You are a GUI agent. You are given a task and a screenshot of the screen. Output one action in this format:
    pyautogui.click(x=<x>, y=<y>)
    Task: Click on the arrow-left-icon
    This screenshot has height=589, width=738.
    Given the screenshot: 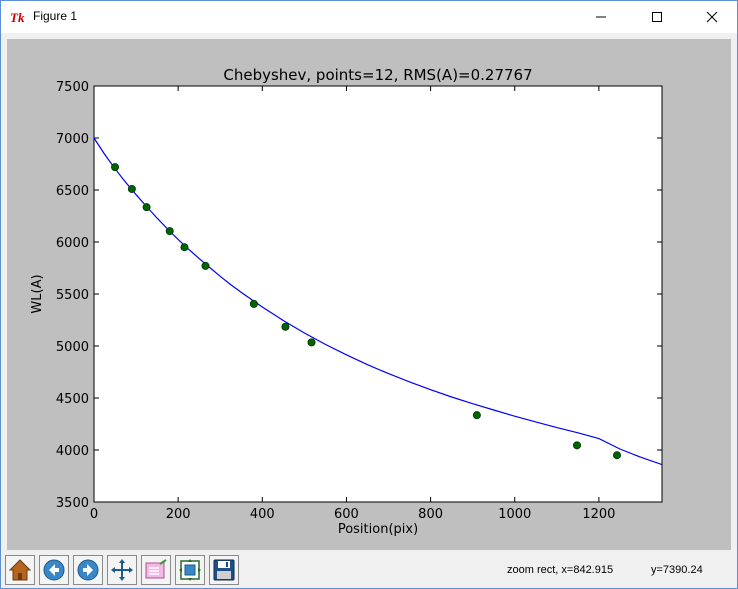 What is the action you would take?
    pyautogui.click(x=54, y=570)
    